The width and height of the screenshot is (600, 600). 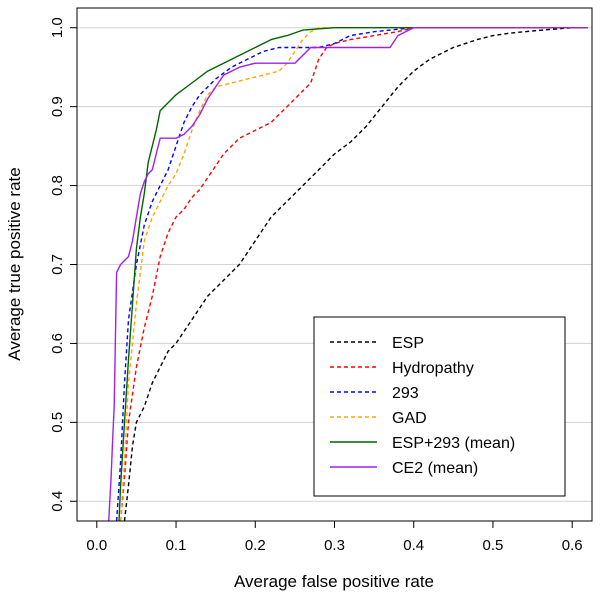 What do you see at coordinates (493, 545) in the screenshot?
I see `x-tick-label: 0.5` at bounding box center [493, 545].